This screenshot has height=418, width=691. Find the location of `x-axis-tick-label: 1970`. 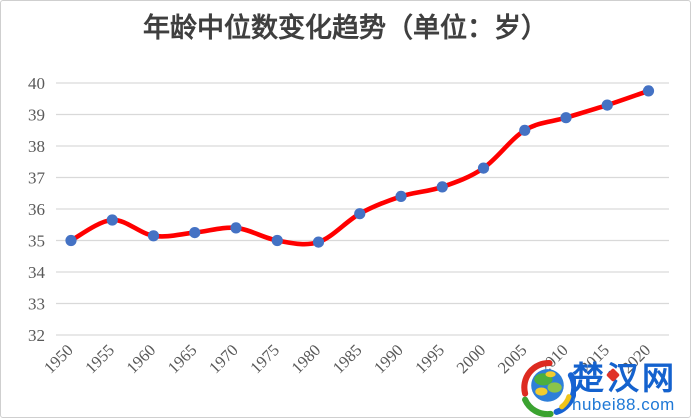

x-axis-tick-label: 1970 is located at coordinates (223, 358).